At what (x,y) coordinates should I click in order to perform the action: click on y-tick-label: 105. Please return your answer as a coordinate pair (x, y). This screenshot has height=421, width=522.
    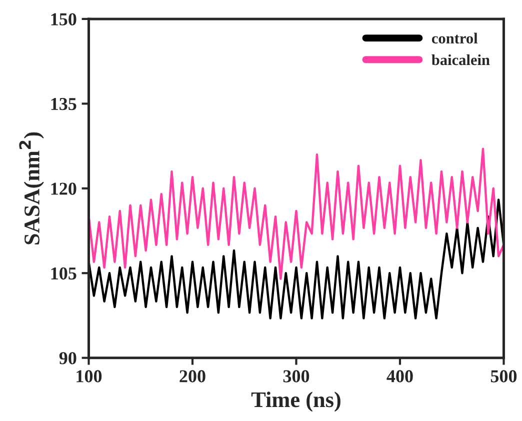
    Looking at the image, I should click on (63, 273).